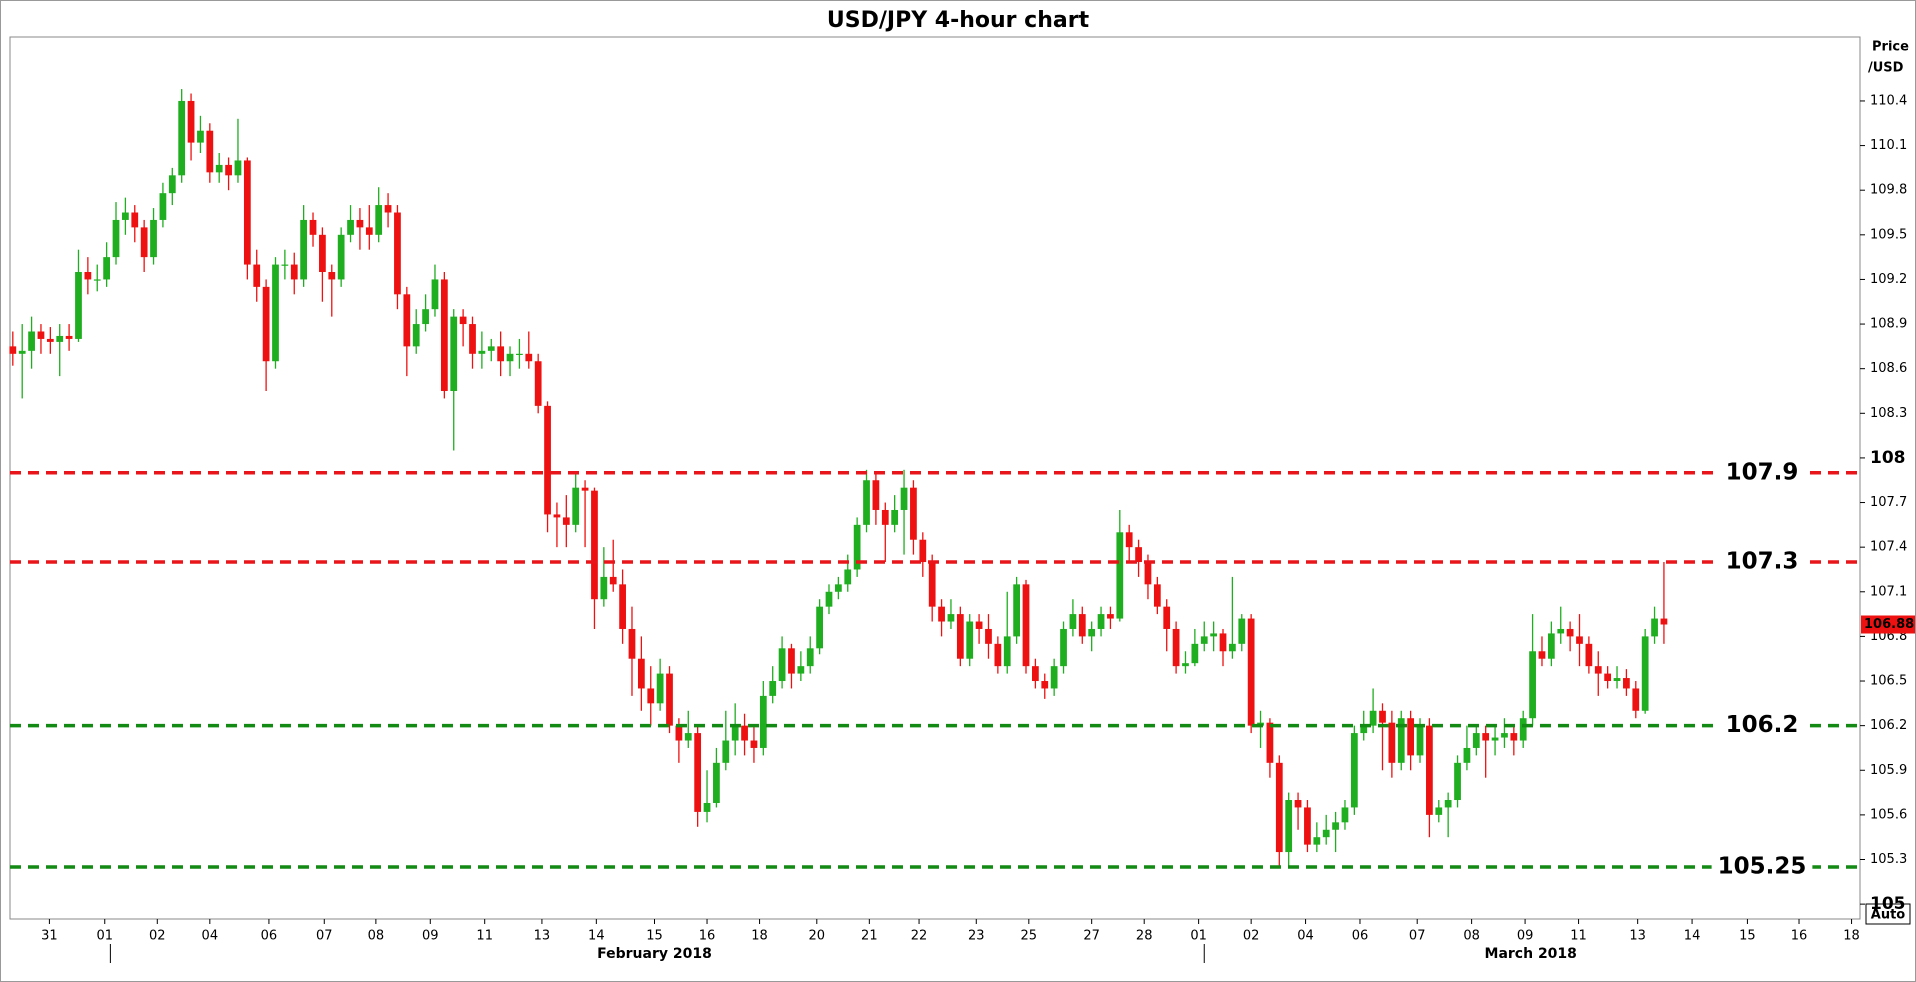 The image size is (1916, 982). I want to click on auto-button, so click(1888, 914).